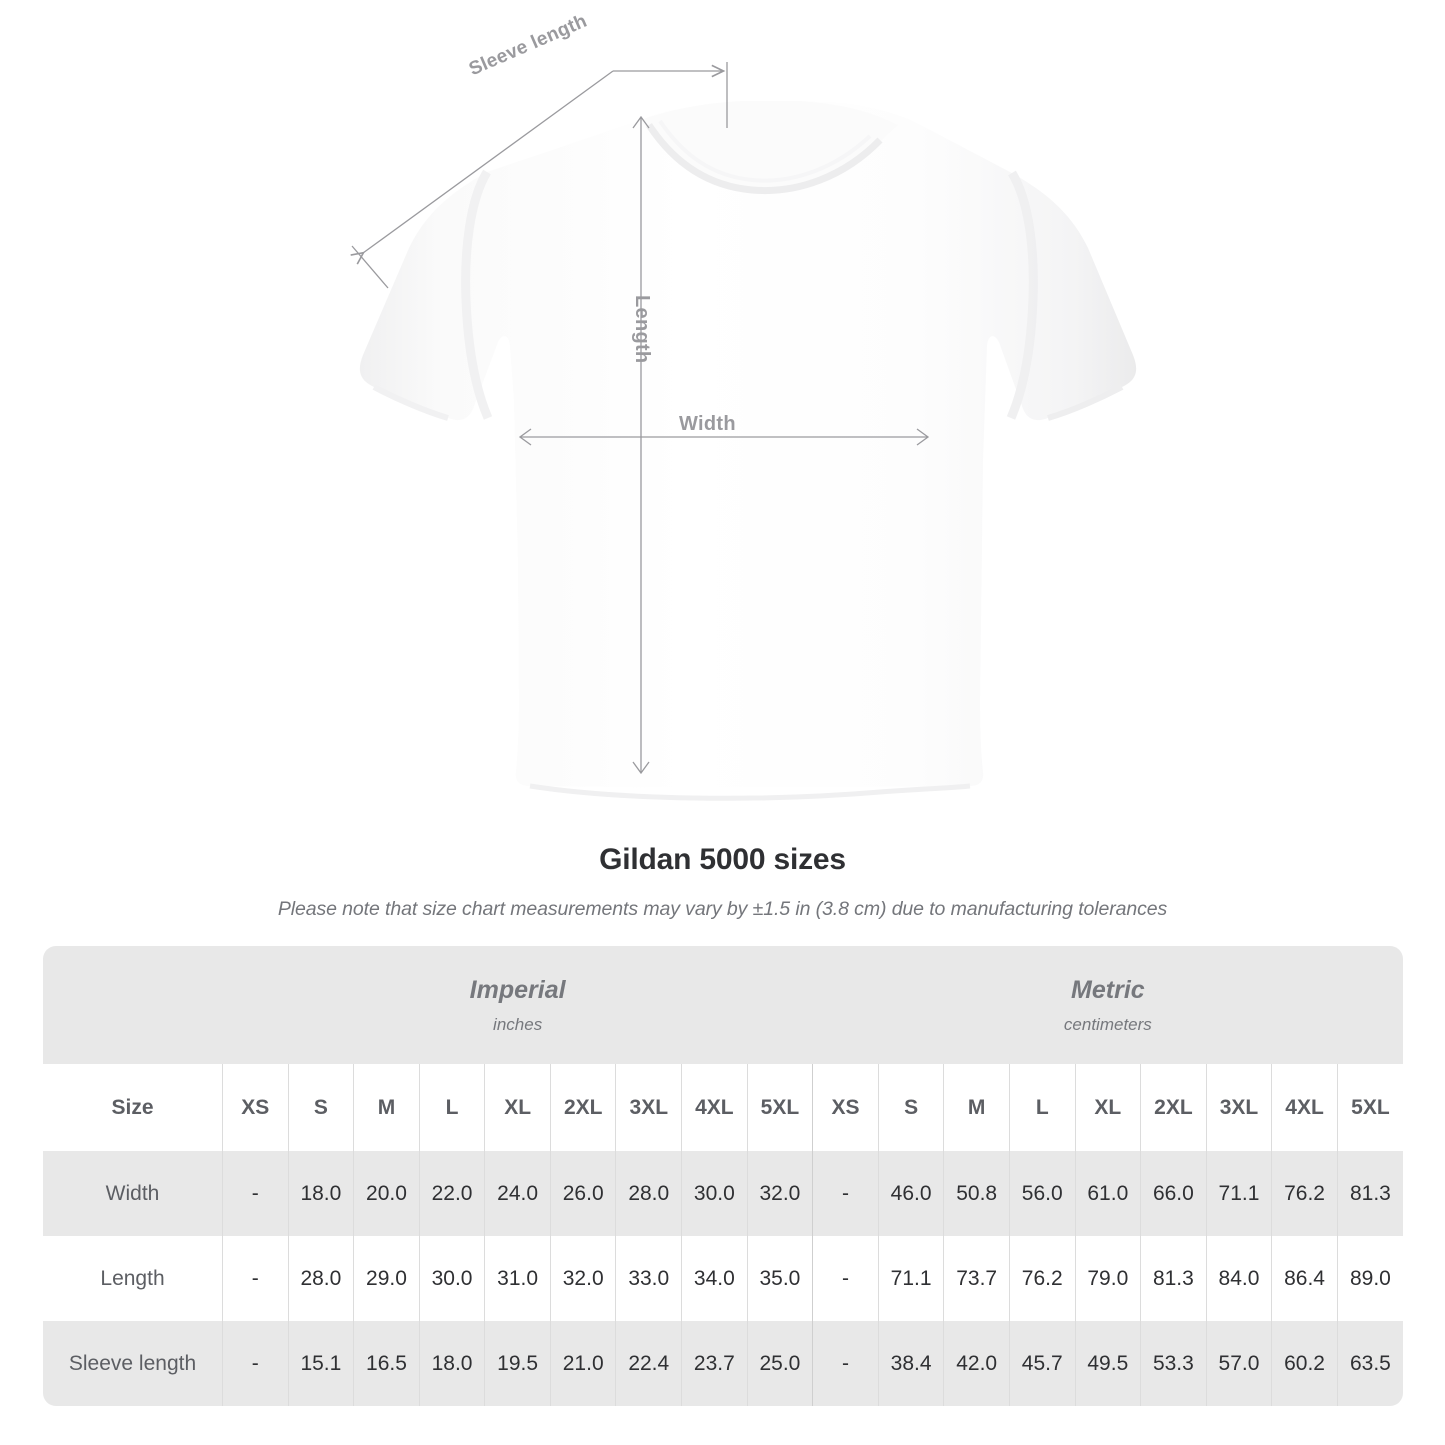 This screenshot has height=1445, width=1445. What do you see at coordinates (769, 148) in the screenshot?
I see `collar` at bounding box center [769, 148].